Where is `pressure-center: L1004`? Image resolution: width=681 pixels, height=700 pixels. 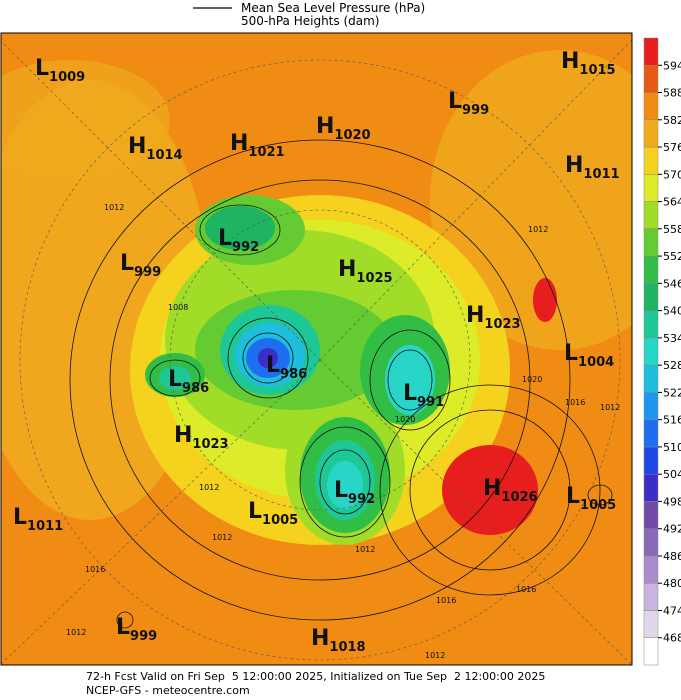
pressure-center: L1004 is located at coordinates (589, 355).